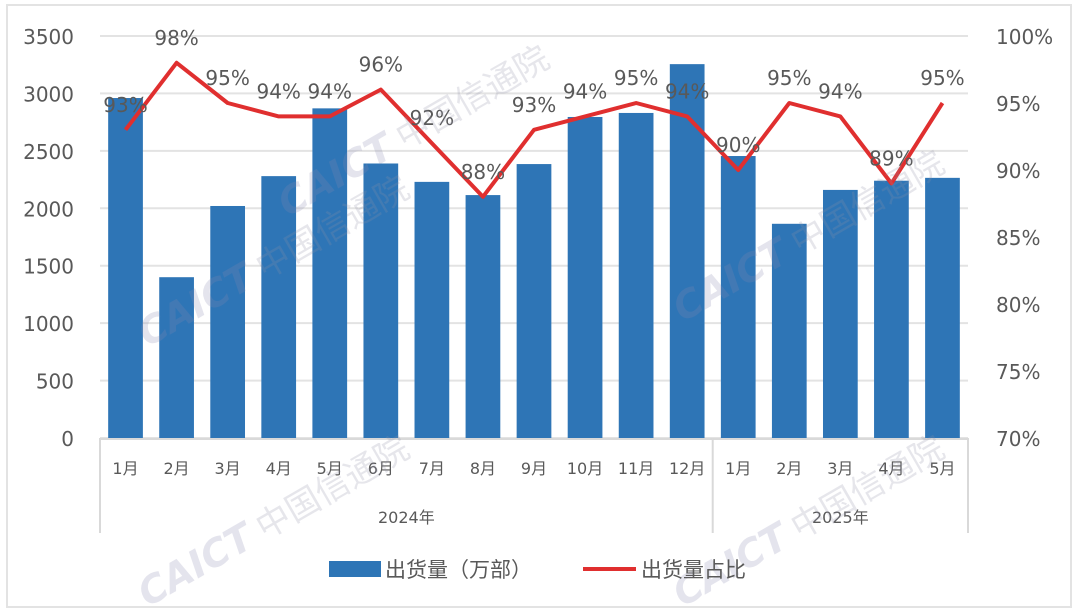  Describe the element at coordinates (48, 37) in the screenshot. I see `left-tick-label: 3500` at that location.